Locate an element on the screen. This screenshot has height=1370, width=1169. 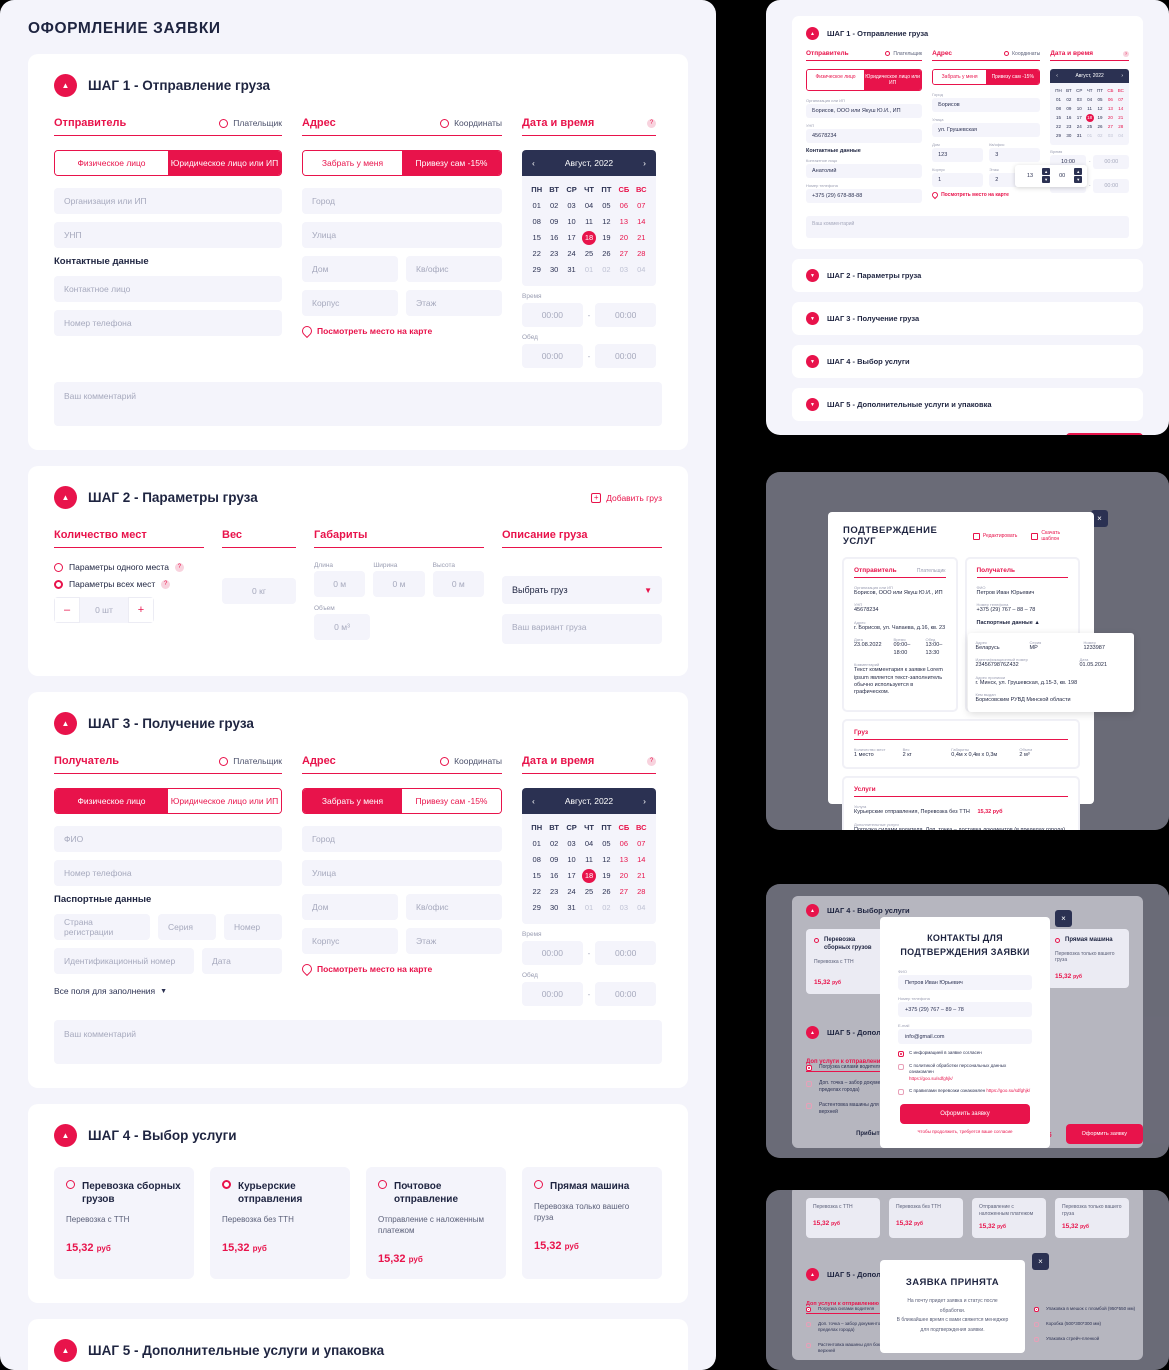
step-4-header: ▲ ШАГ 4 - Выбор услуги is located at coordinates (358, 1135).